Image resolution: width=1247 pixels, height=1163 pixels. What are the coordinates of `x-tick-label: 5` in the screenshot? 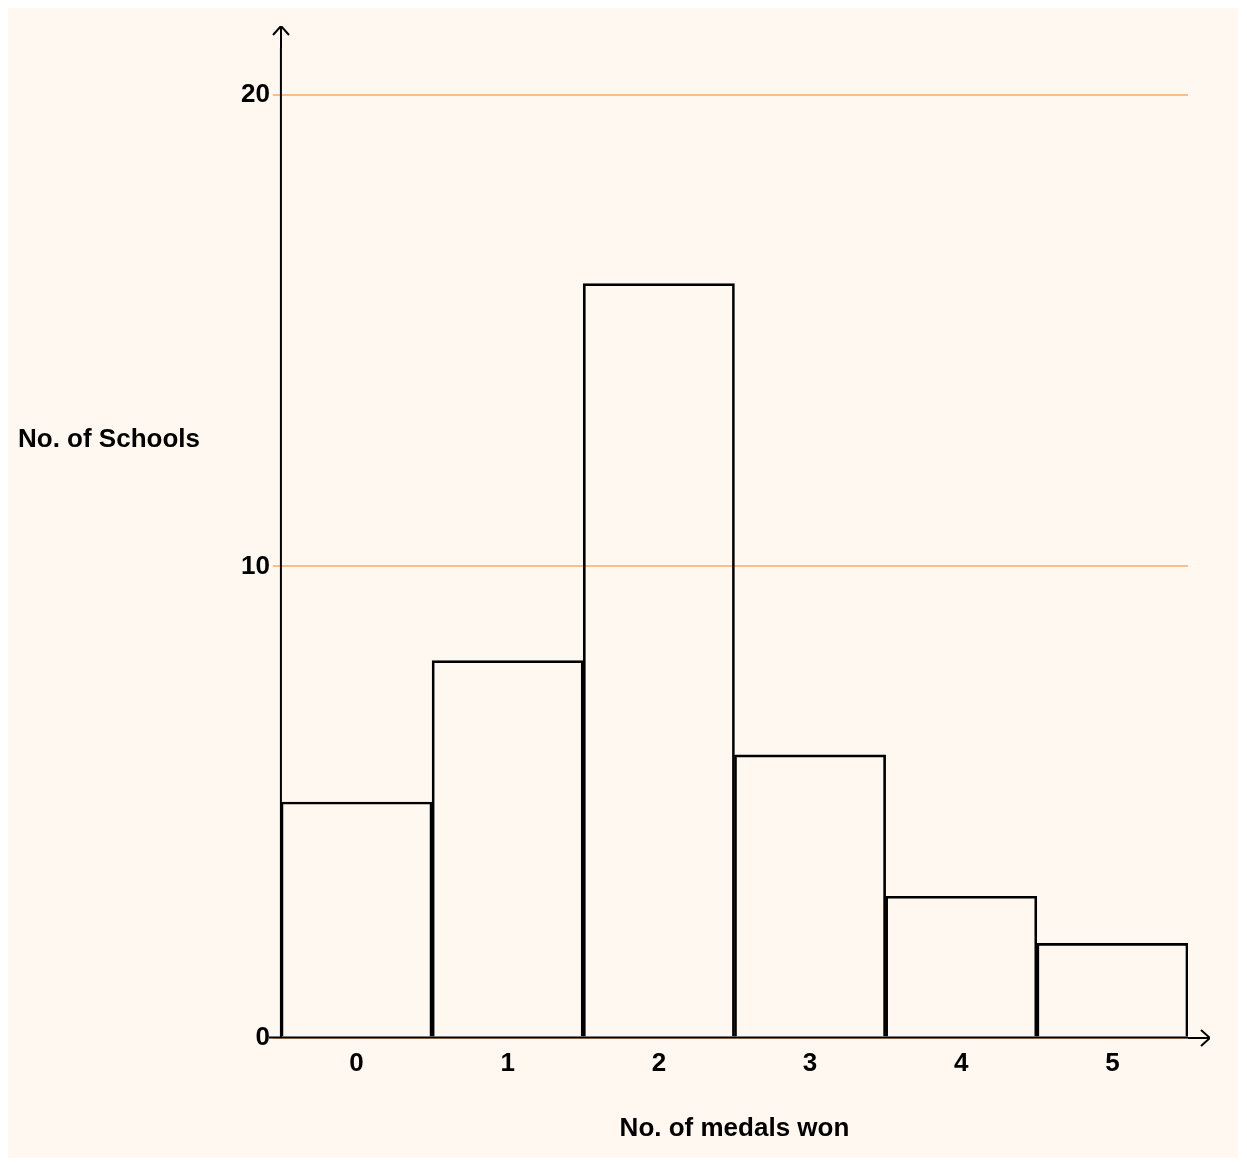 It's located at (1112, 1062).